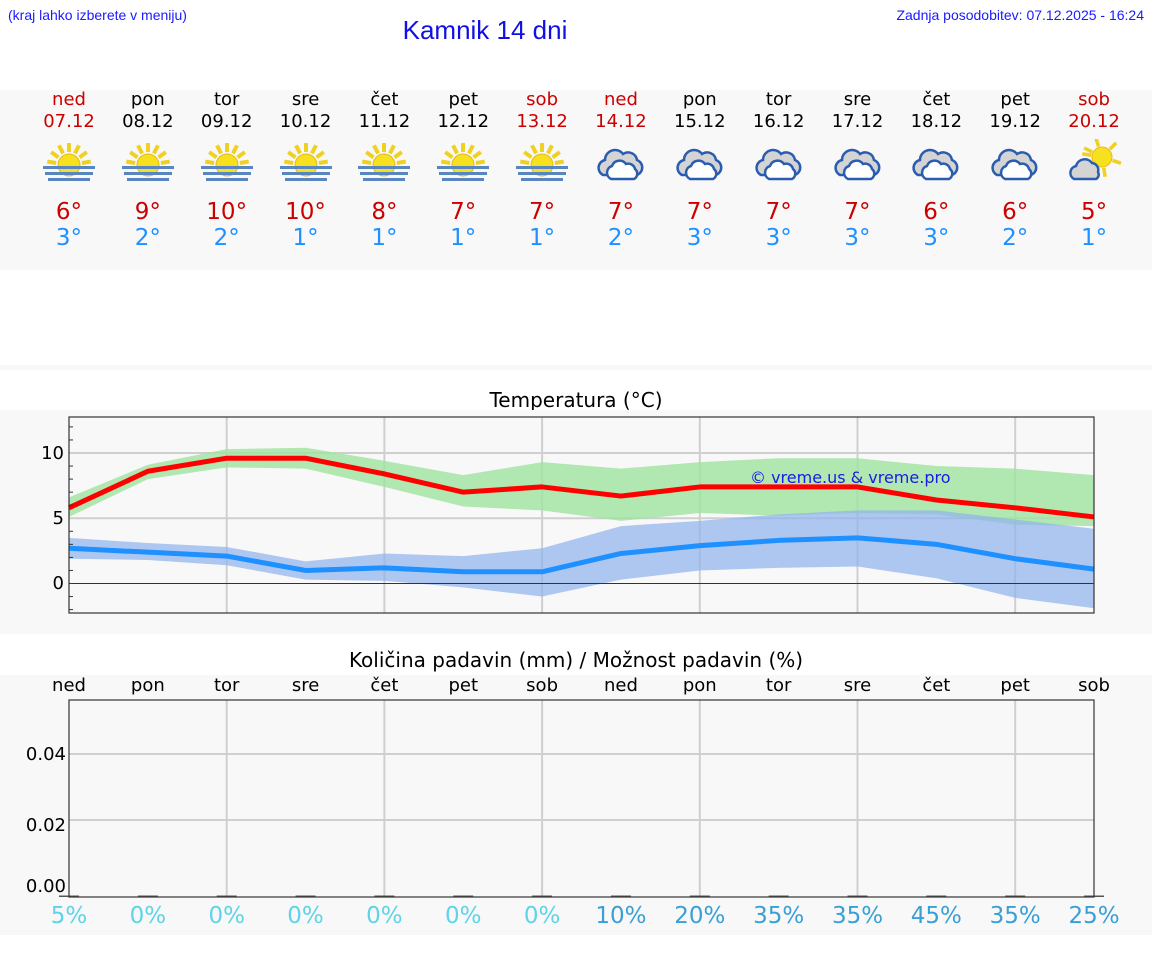  Describe the element at coordinates (305, 212) in the screenshot. I see `temp-max: 10°` at that location.